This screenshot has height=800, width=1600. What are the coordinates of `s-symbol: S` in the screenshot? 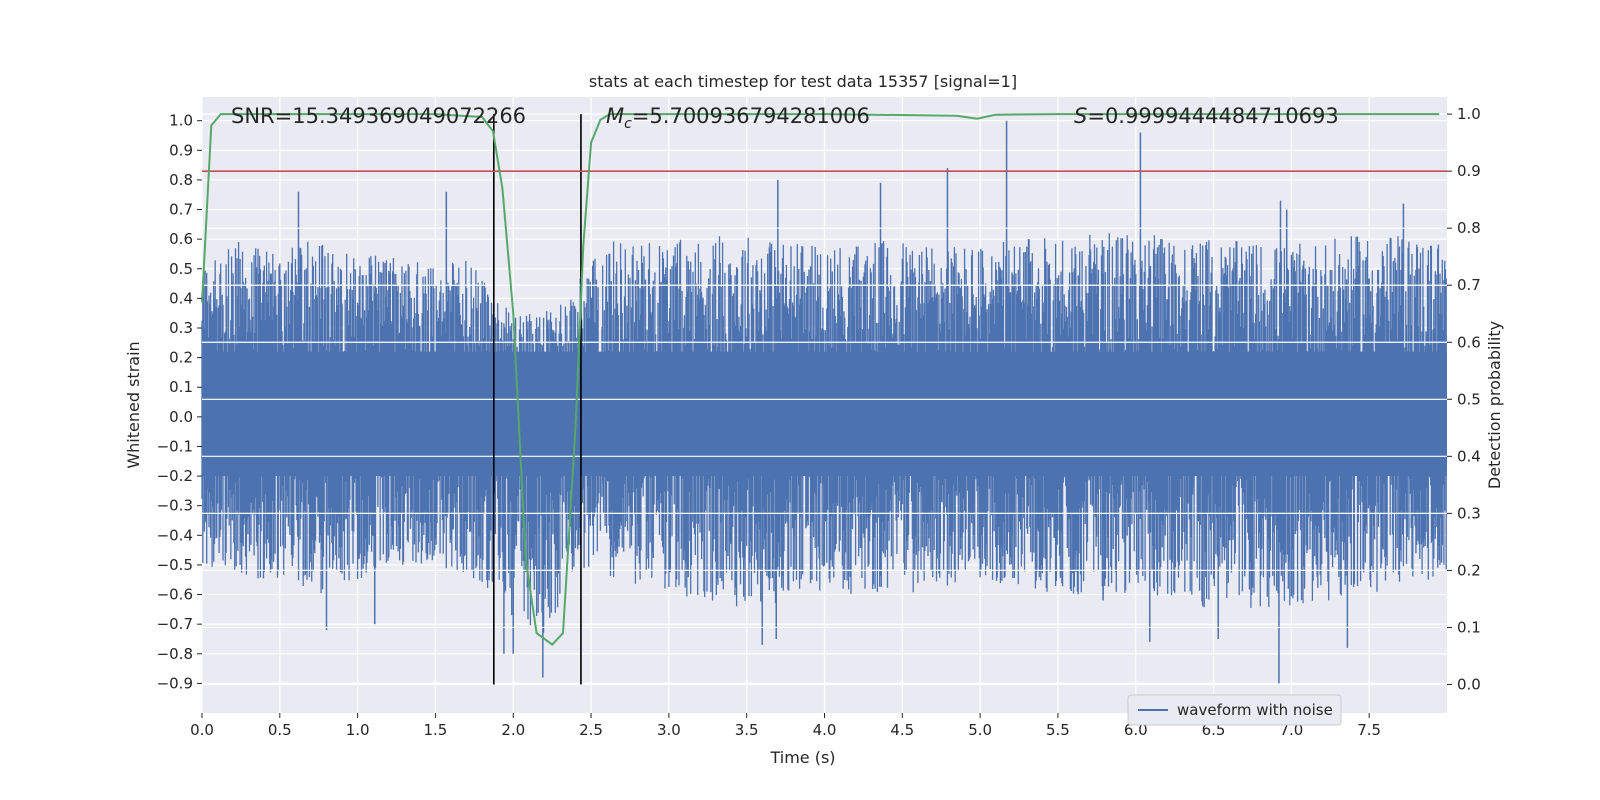 It's located at (1080, 116).